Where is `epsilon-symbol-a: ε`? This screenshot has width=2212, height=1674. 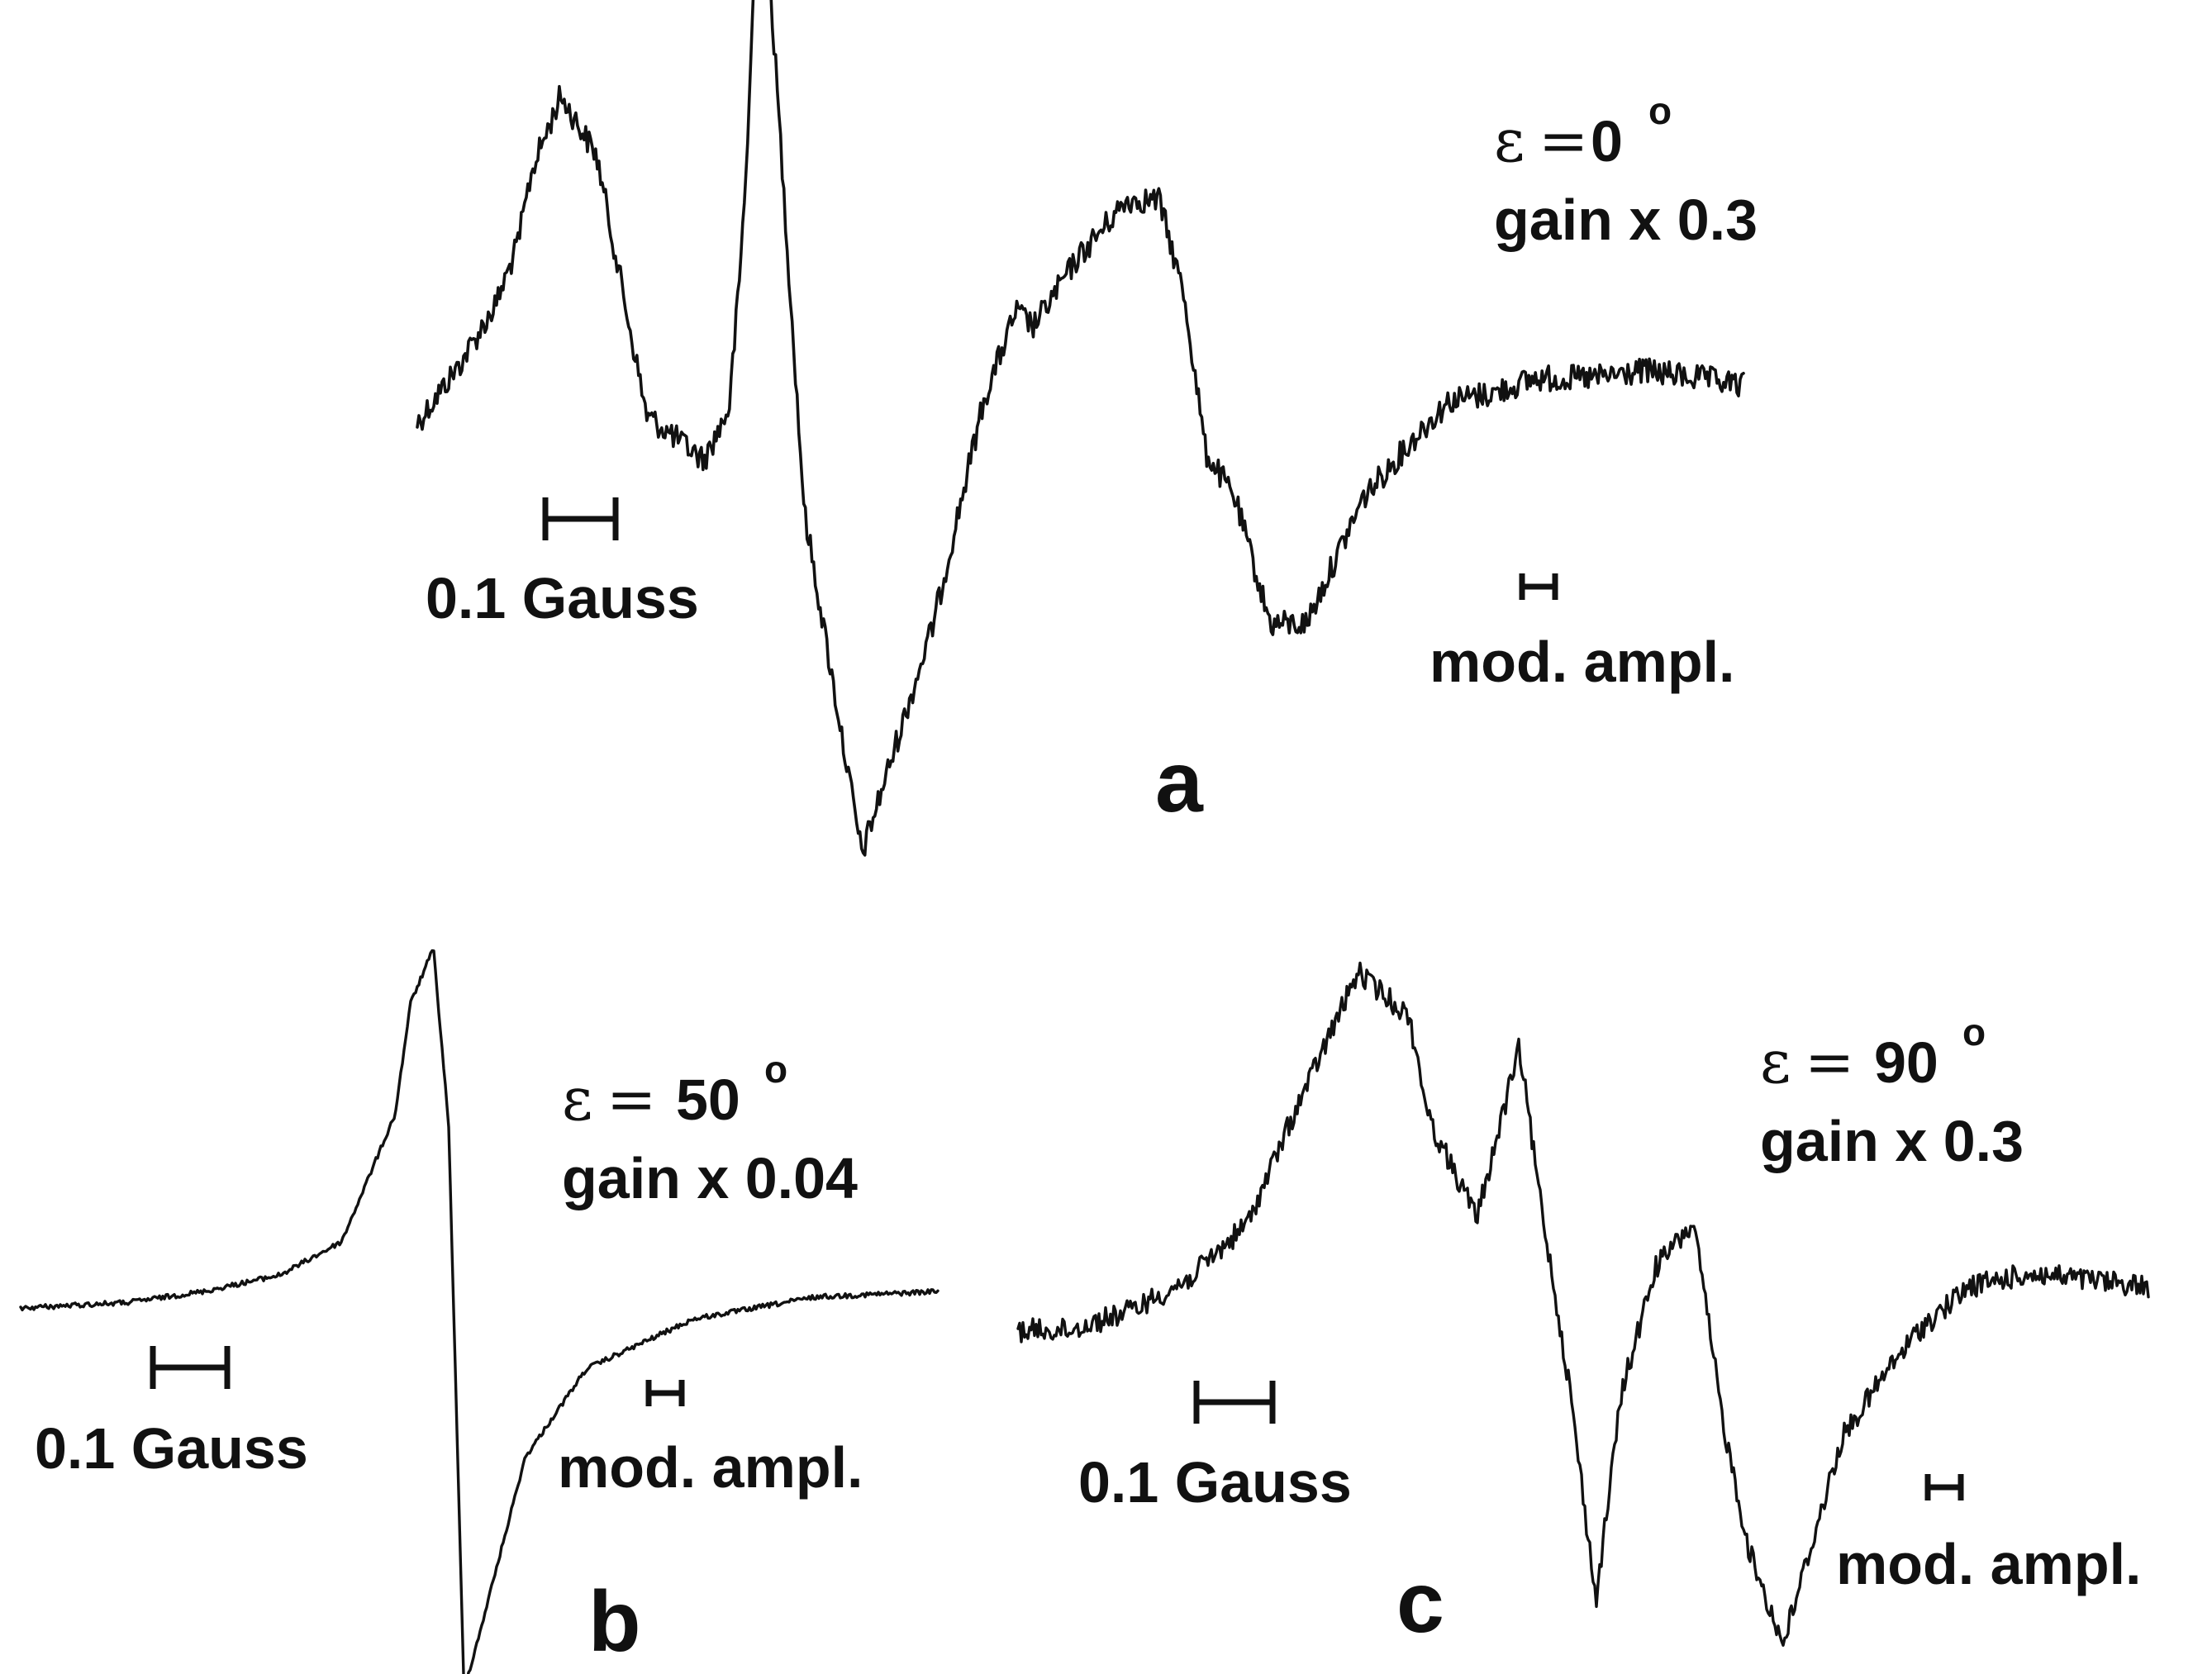 epsilon-symbol-a: ε is located at coordinates (1509, 140).